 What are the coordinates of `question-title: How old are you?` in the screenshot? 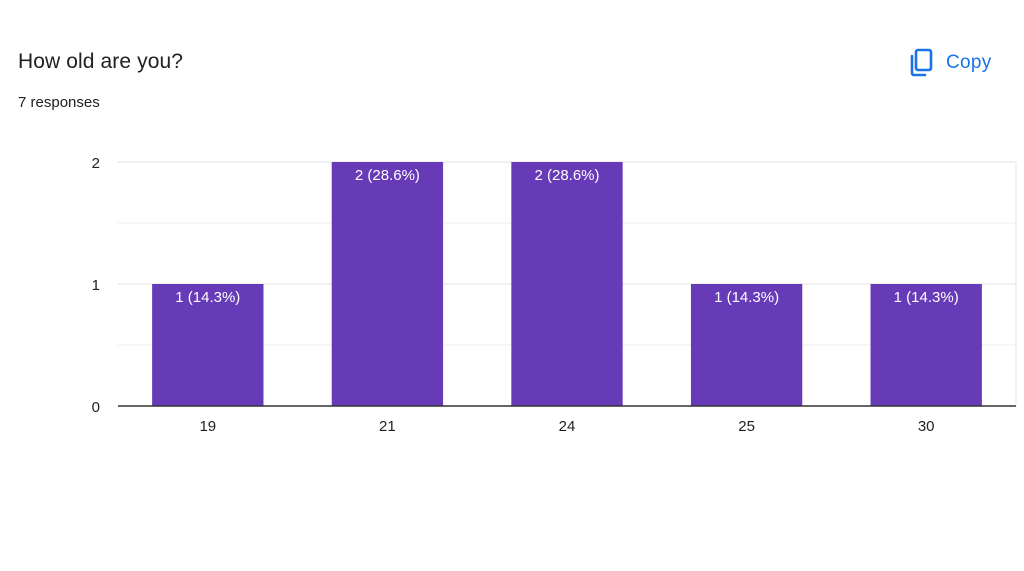 It's located at (101, 61).